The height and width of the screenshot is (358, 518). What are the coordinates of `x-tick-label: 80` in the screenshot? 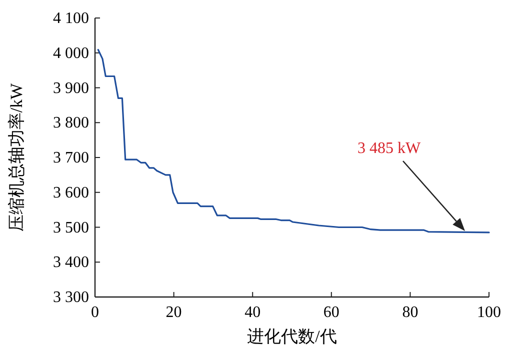 It's located at (410, 312).